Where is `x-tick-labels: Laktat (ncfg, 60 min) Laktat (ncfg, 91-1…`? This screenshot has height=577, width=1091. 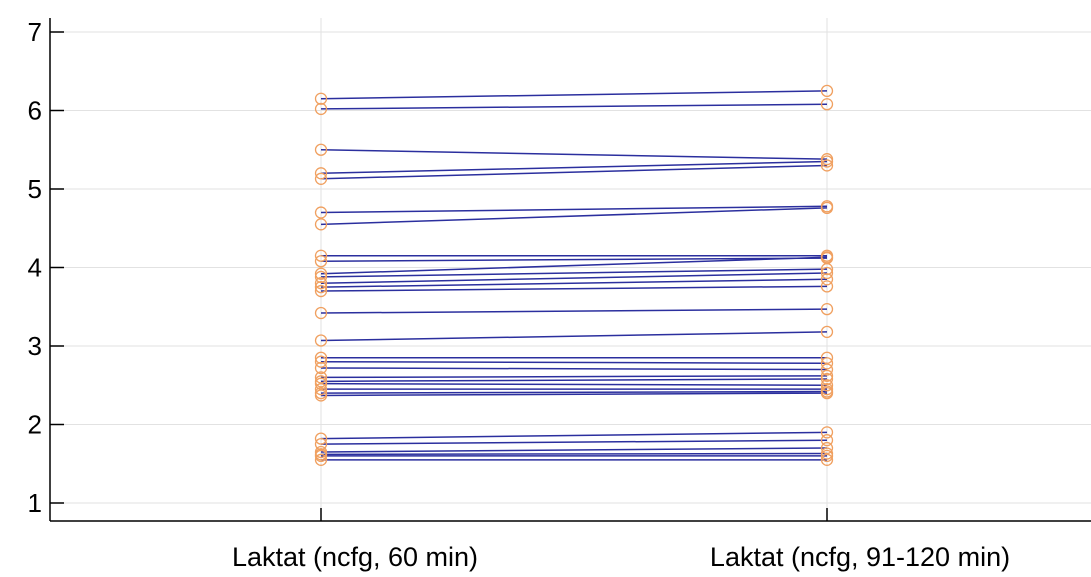
x-tick-labels: Laktat (ncfg, 60 min) Laktat (ncfg, 91-1… is located at coordinates (621, 557).